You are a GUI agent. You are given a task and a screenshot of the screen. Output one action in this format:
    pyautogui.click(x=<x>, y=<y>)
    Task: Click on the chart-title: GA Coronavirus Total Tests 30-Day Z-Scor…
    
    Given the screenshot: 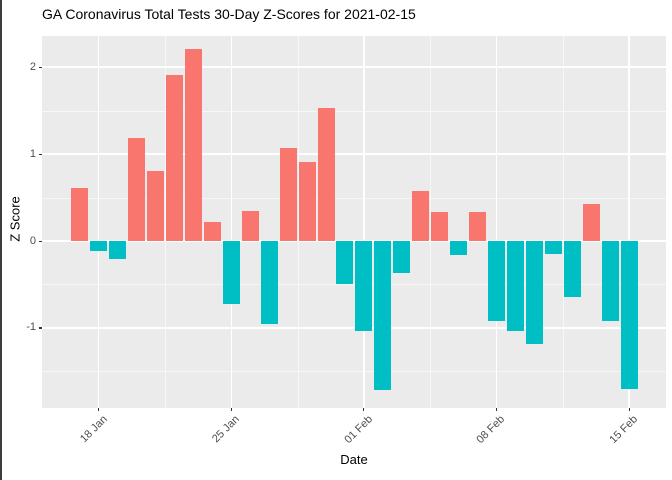 What is the action you would take?
    pyautogui.click(x=229, y=14)
    